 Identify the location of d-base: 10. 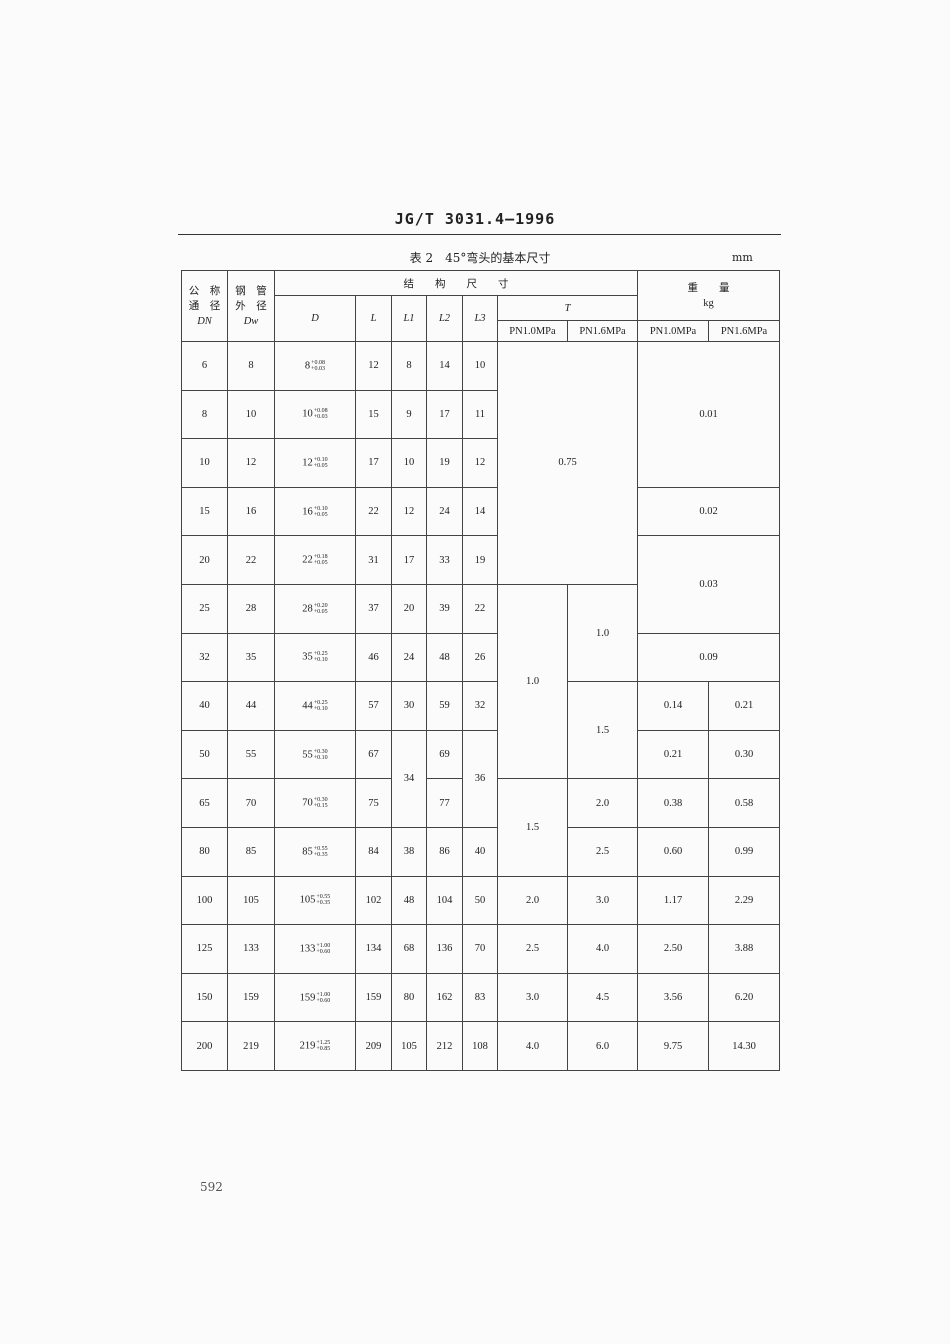
(307, 414).